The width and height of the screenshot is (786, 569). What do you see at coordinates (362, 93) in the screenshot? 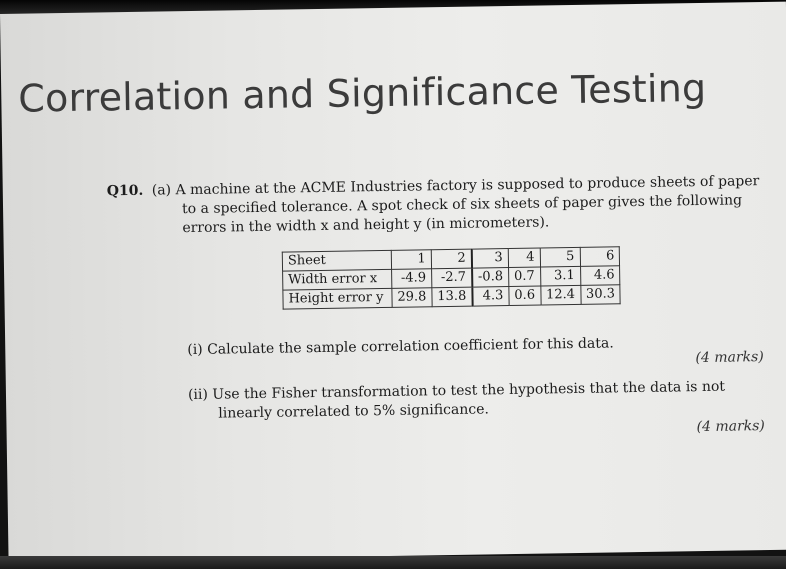
I see `slide-title: Correlation and Significance Testing` at bounding box center [362, 93].